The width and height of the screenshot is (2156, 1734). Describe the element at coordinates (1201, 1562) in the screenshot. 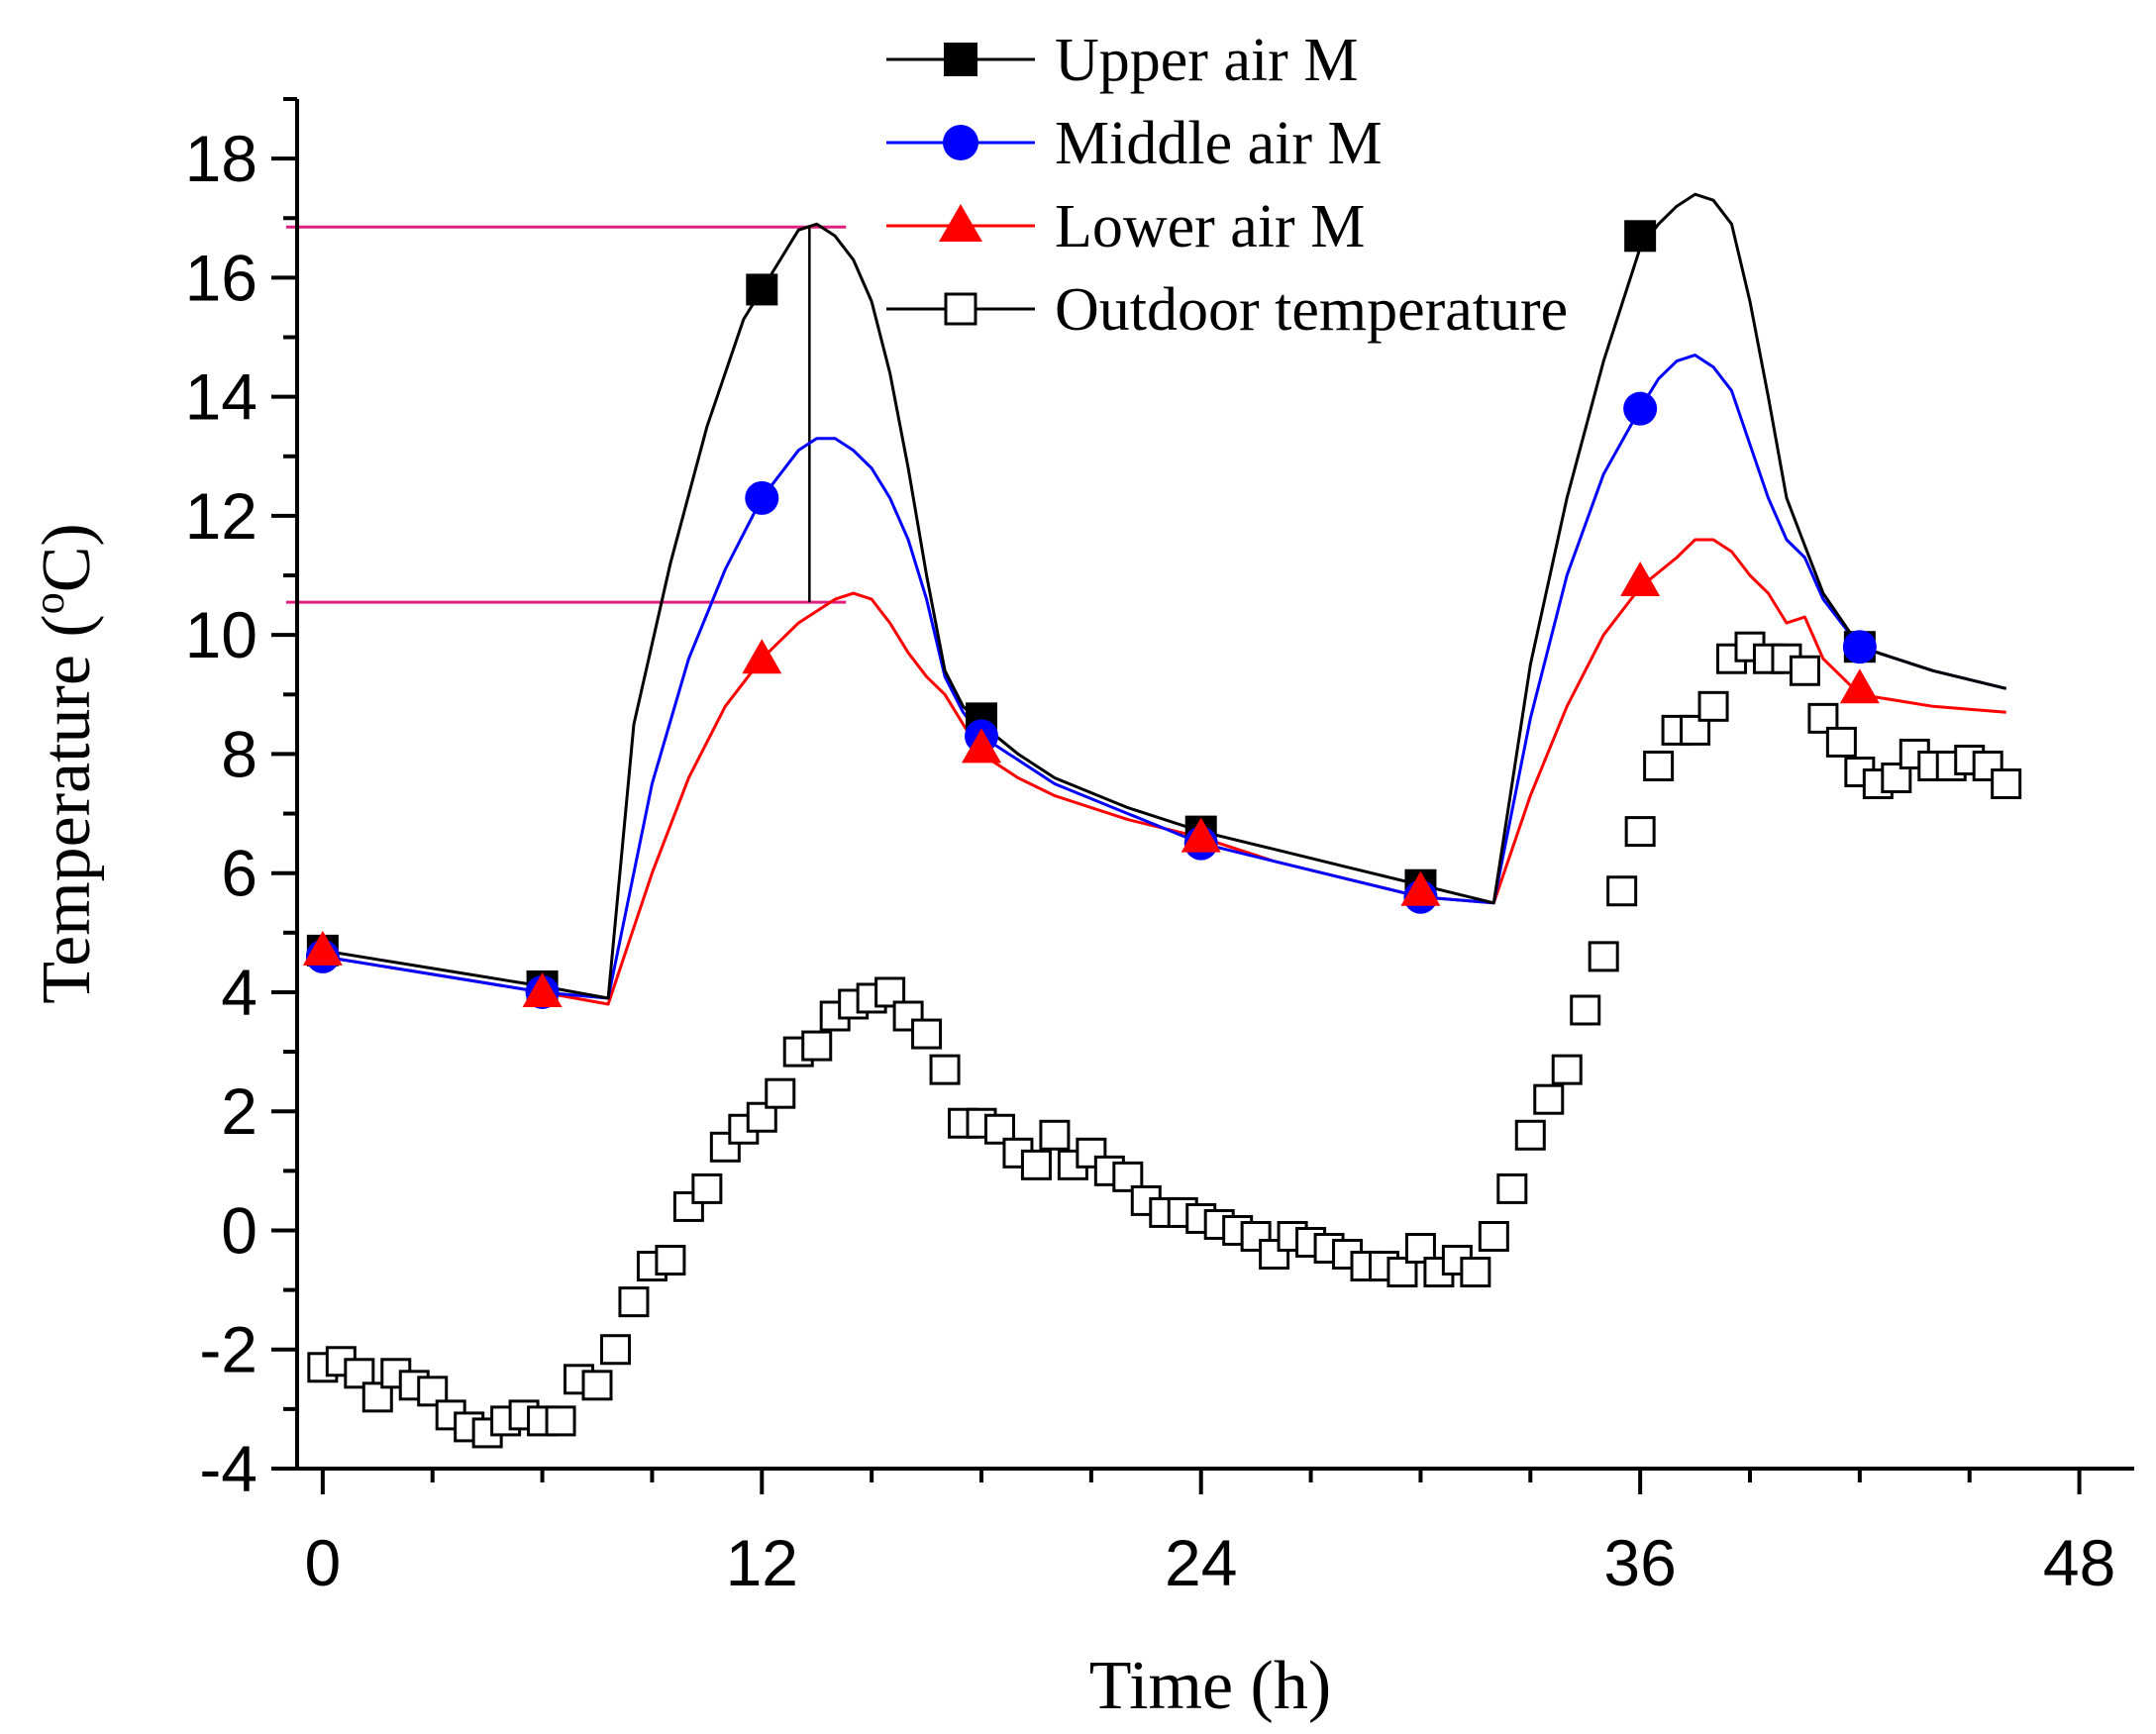

I see `x-tick-label: 24` at that location.